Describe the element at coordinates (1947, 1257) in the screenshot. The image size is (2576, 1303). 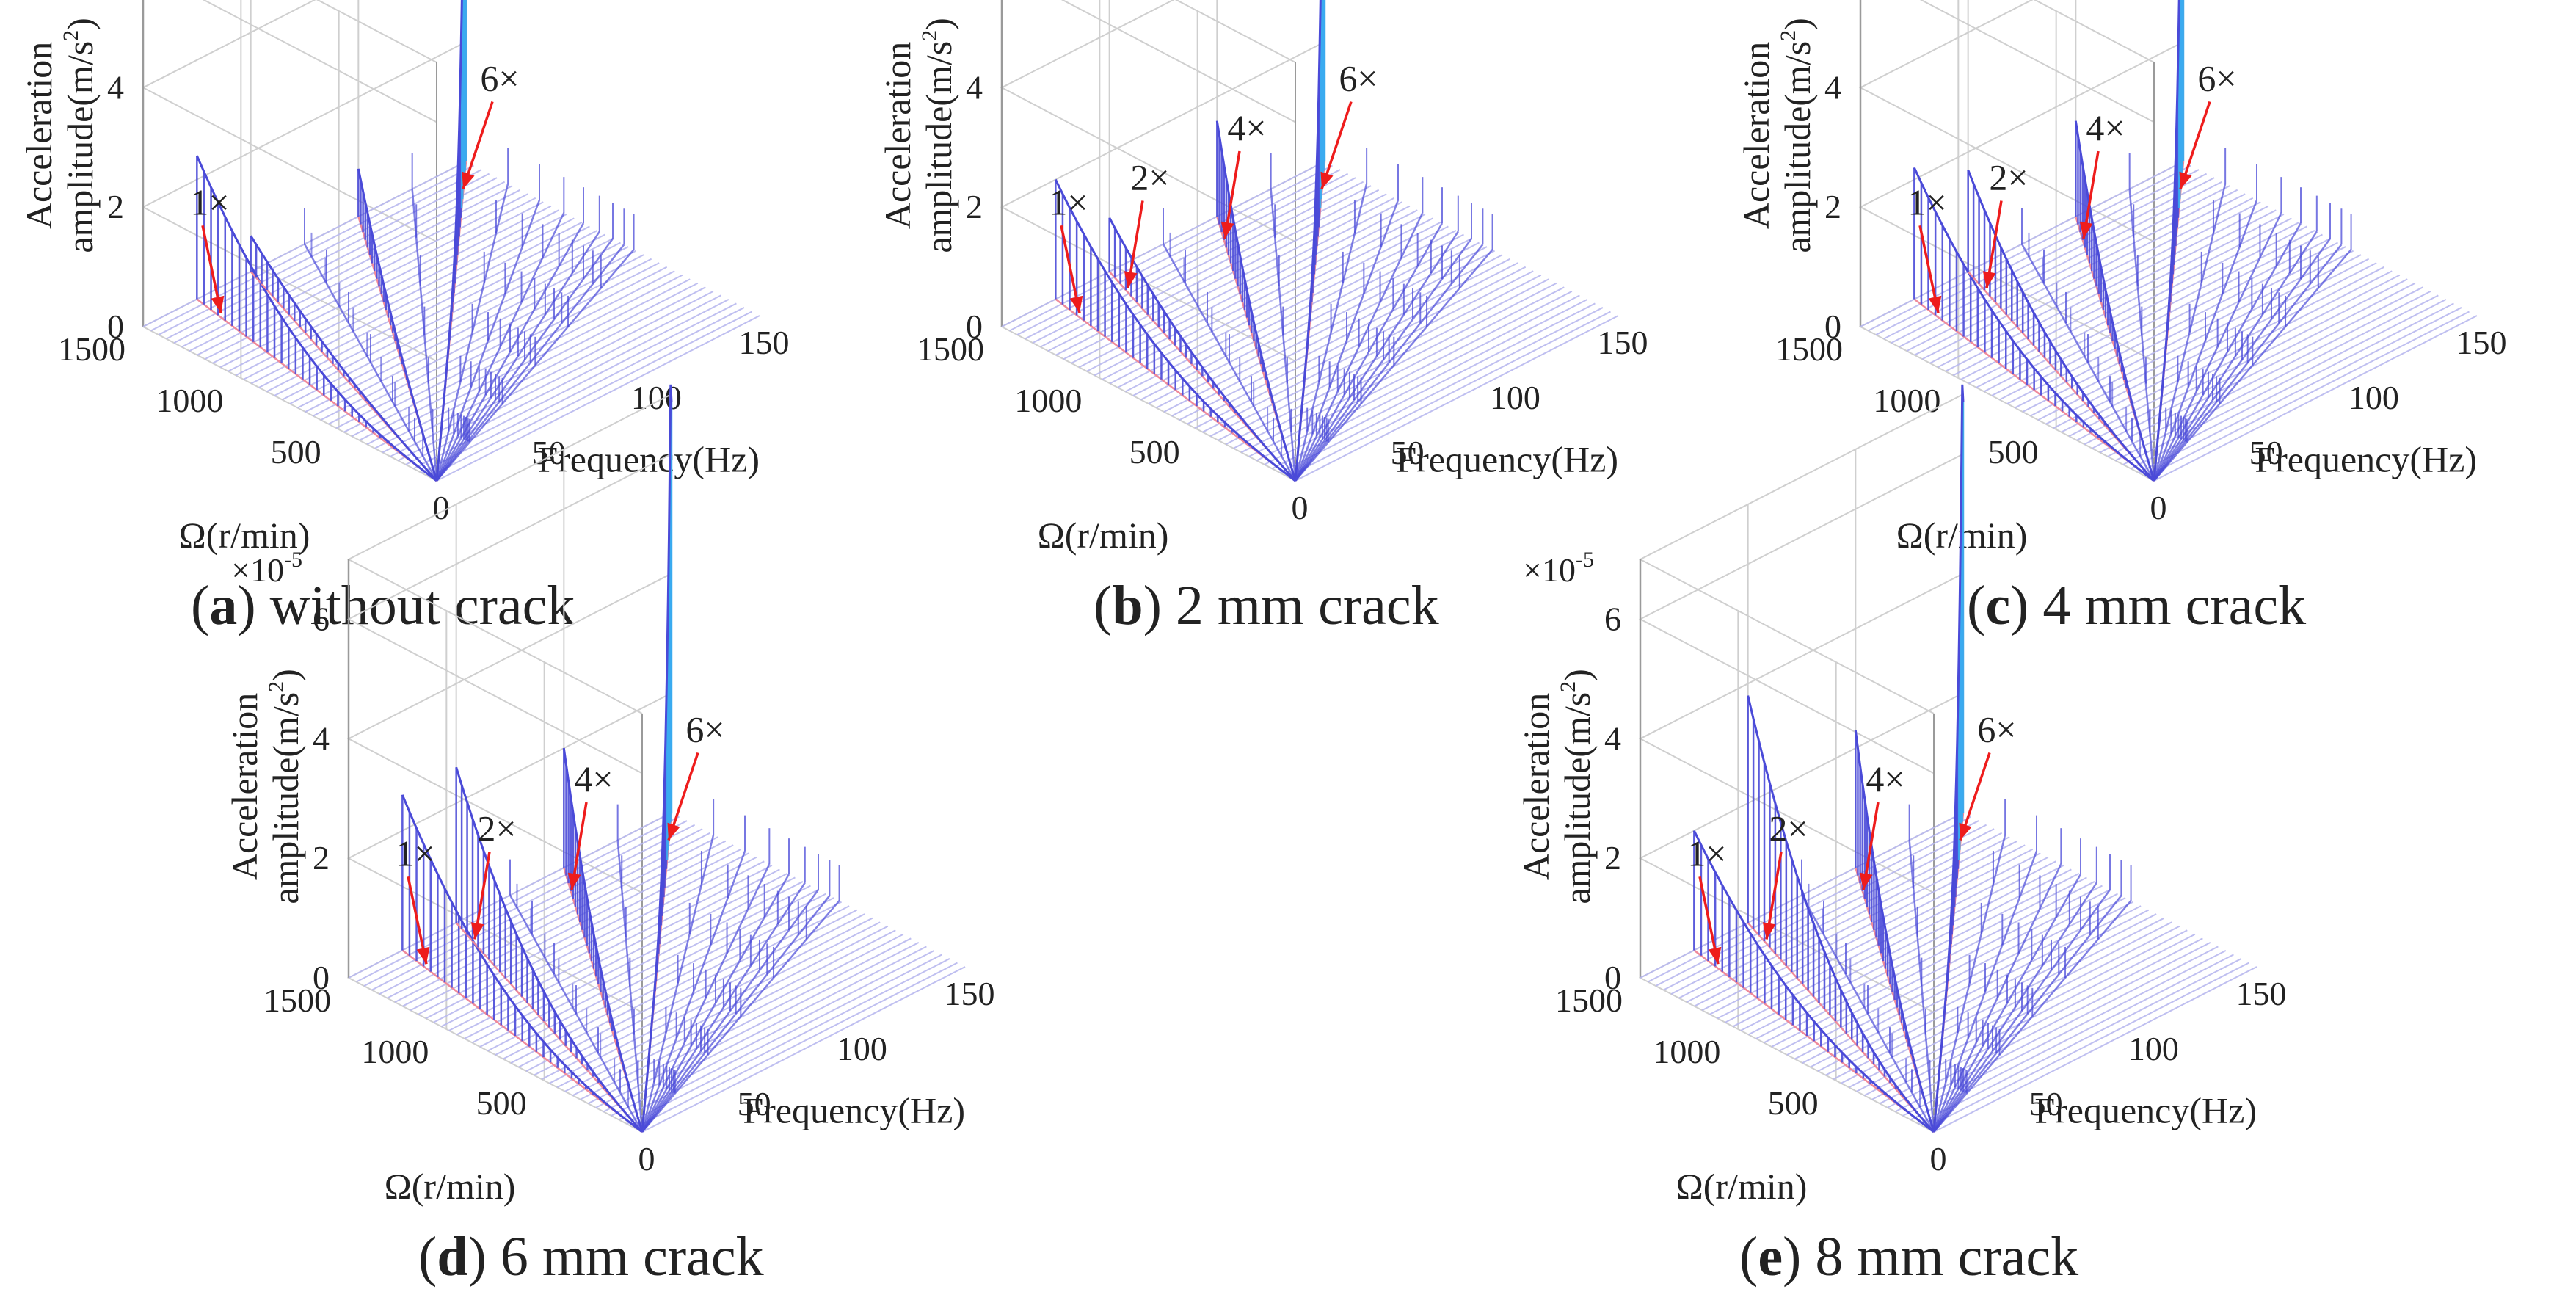
I see `caption-e-text: 8 mm crack` at that location.